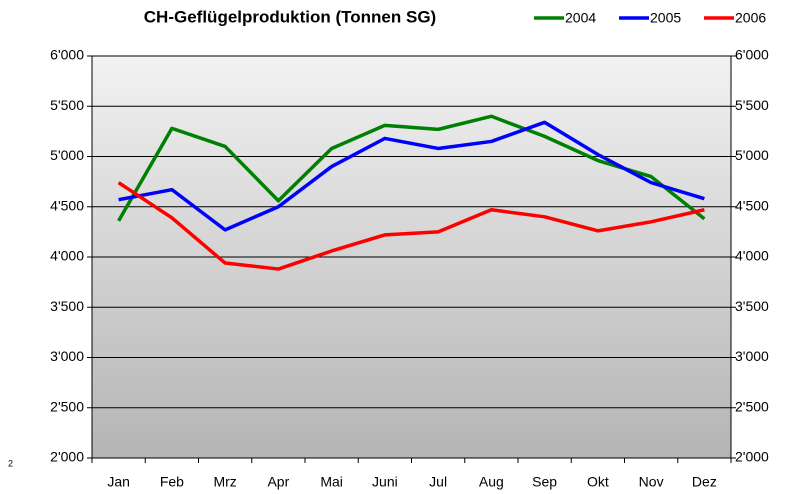 This screenshot has width=790, height=494. What do you see at coordinates (10, 463) in the screenshot?
I see `annotation: 2` at bounding box center [10, 463].